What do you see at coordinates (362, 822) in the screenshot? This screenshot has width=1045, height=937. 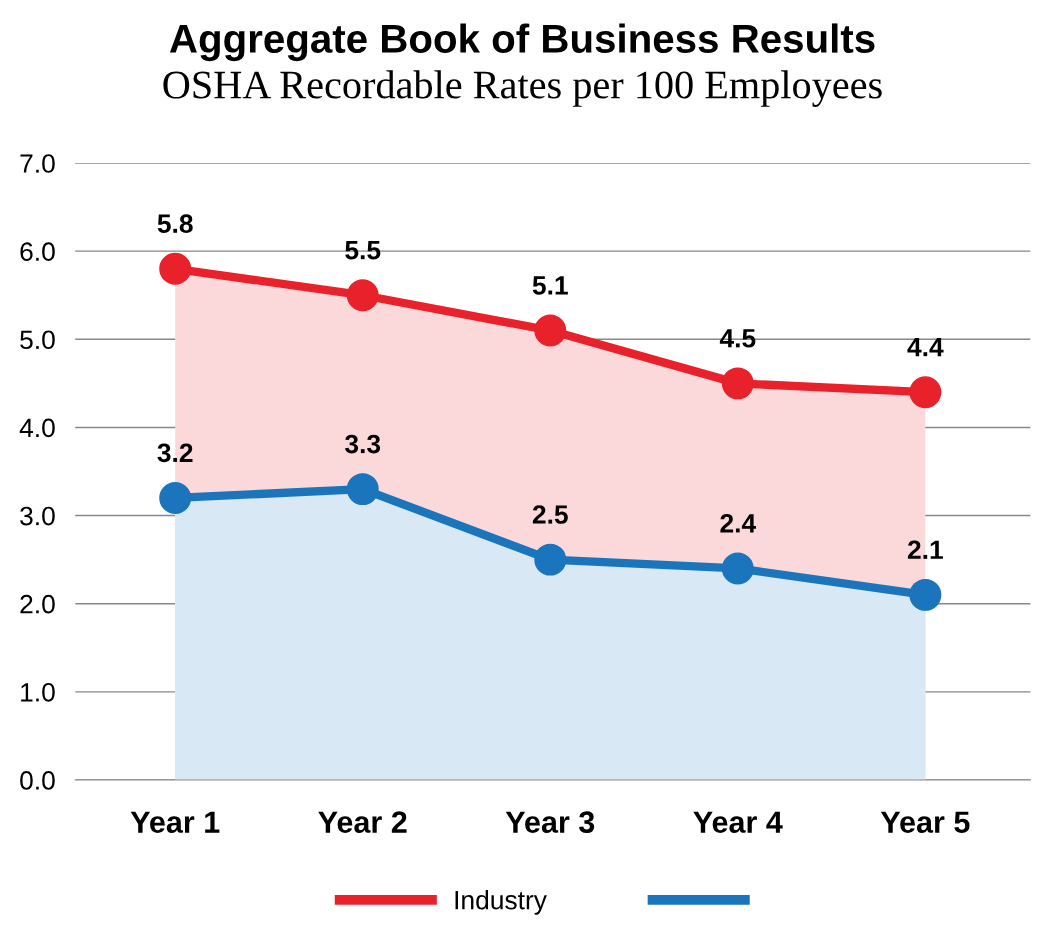 I see `x-tick-label: Year 2` at bounding box center [362, 822].